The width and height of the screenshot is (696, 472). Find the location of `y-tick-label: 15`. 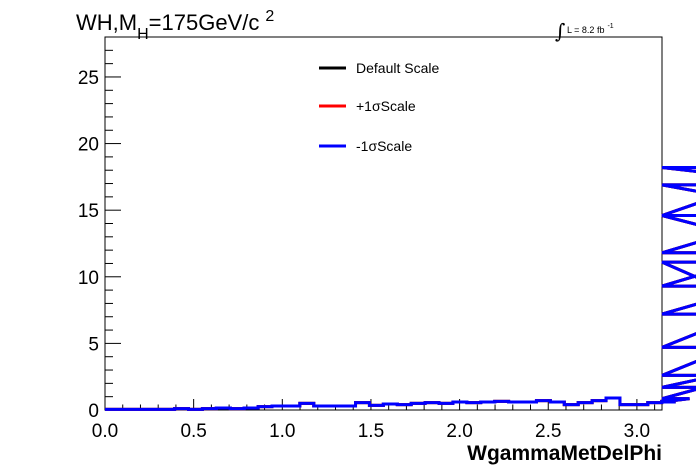

y-tick-label: 15 is located at coordinates (88, 211).